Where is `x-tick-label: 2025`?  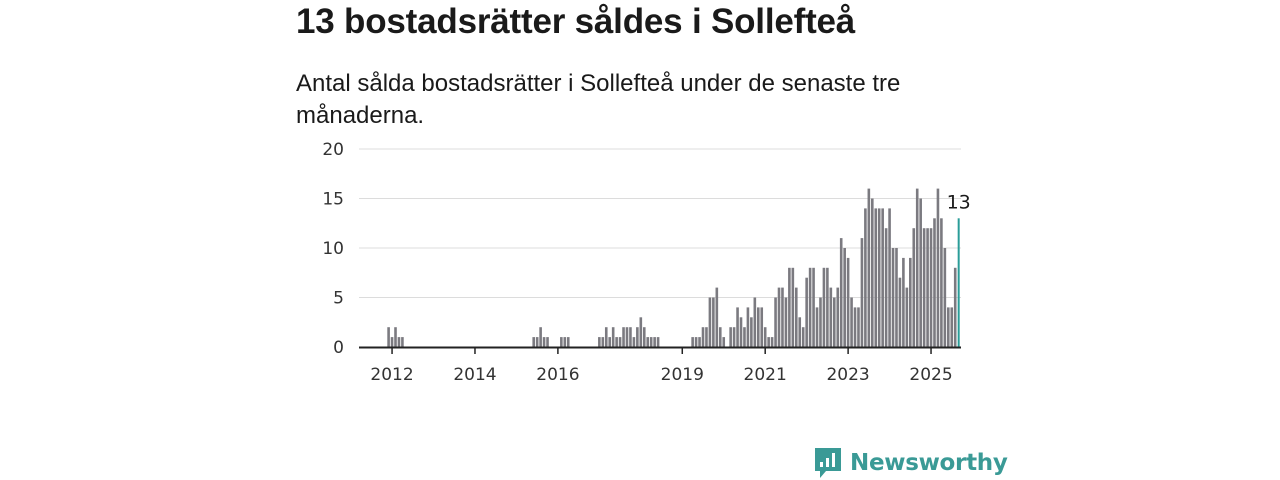 x-tick-label: 2025 is located at coordinates (930, 375).